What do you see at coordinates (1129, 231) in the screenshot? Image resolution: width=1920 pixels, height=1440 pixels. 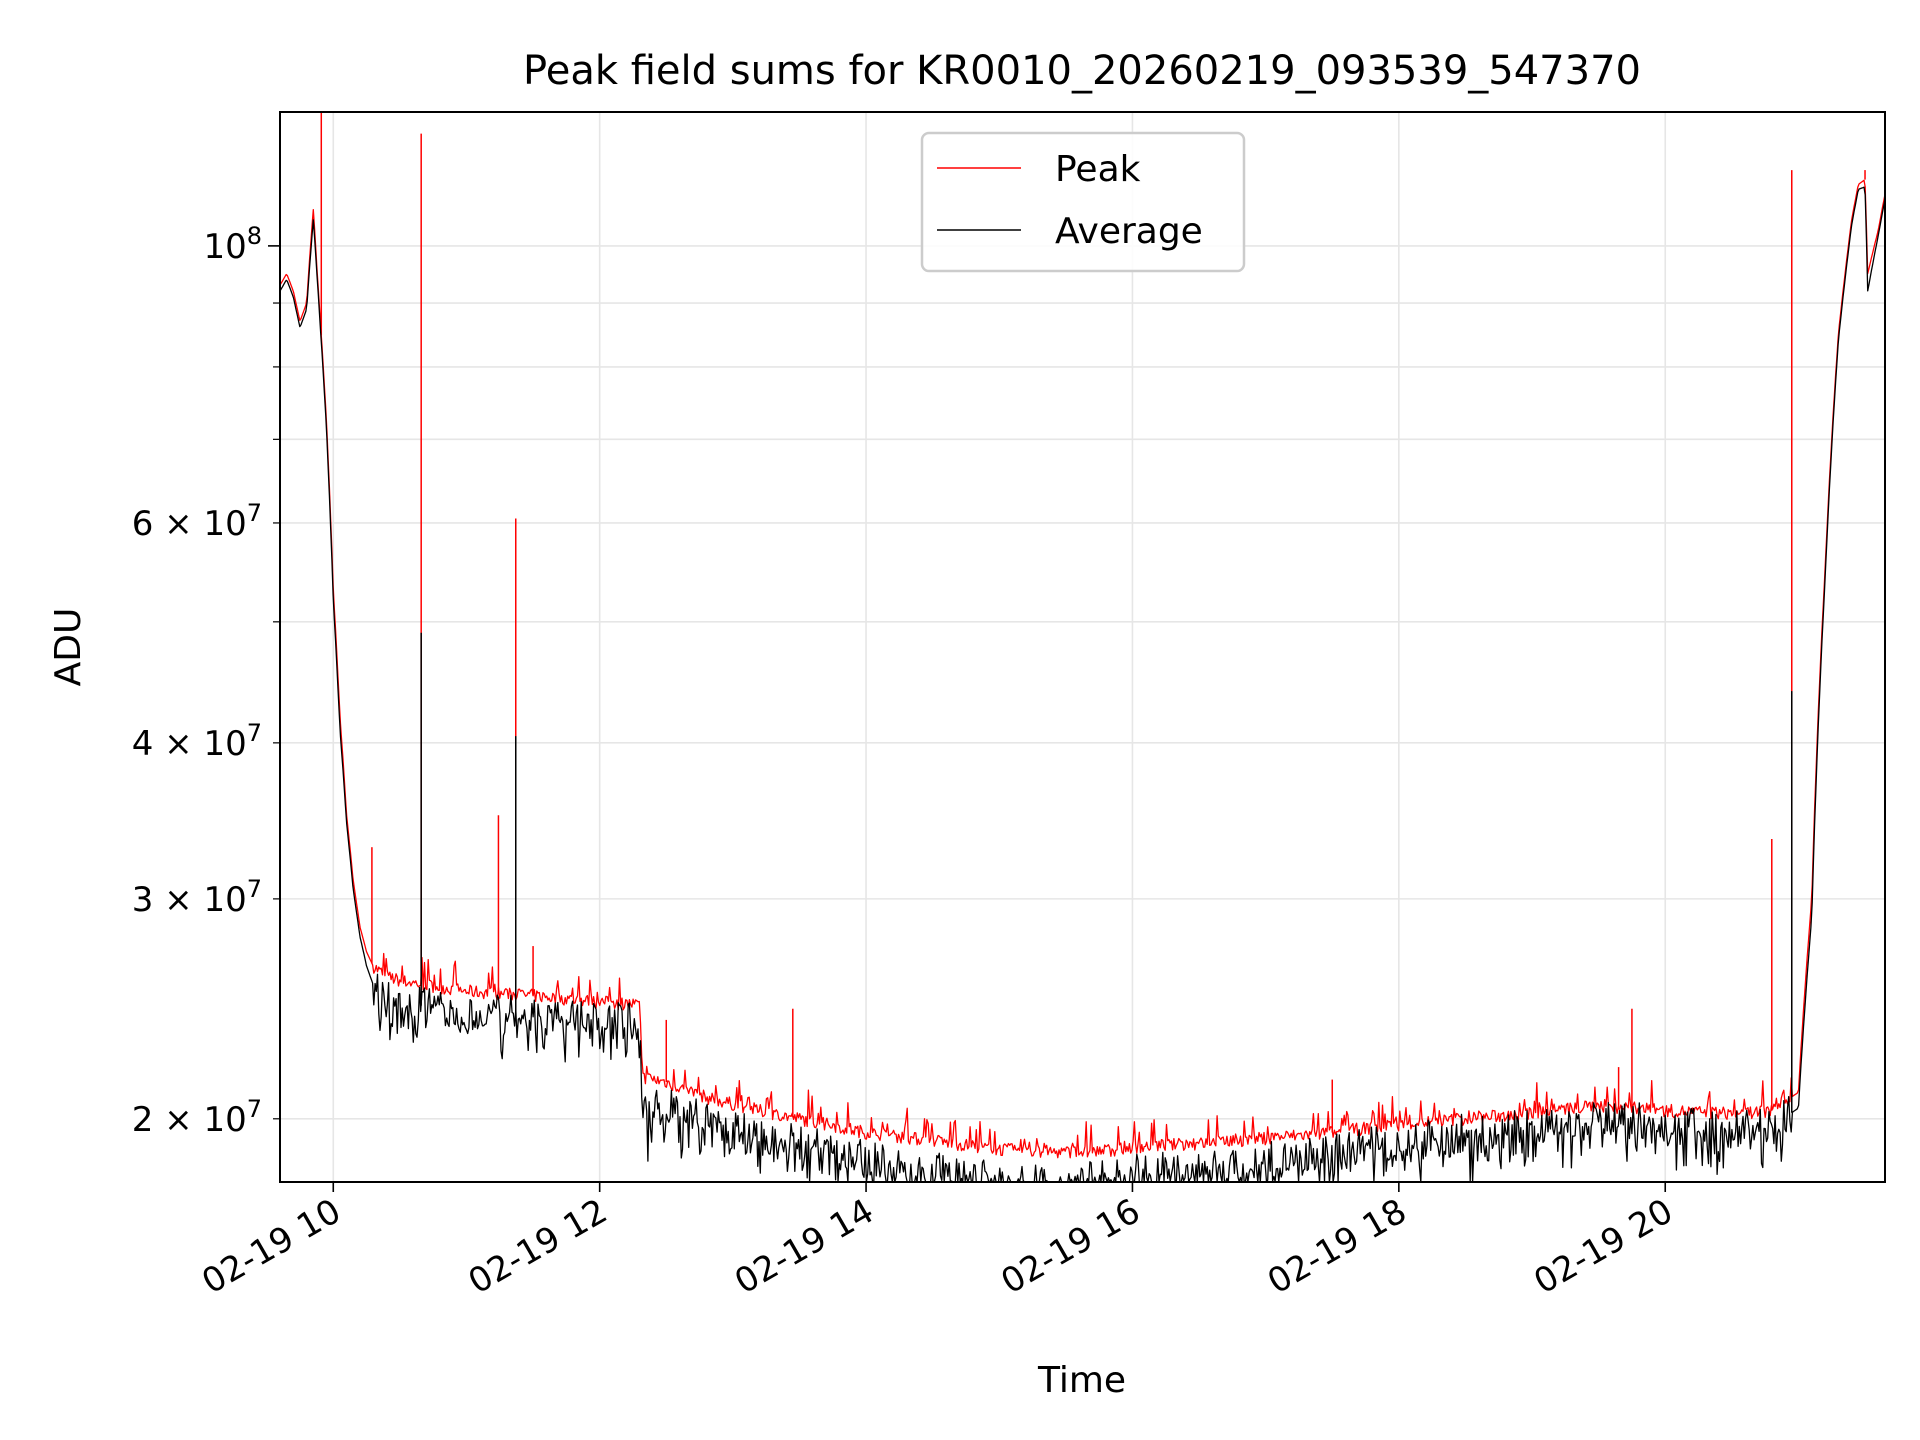 I see `legend-average-label: Average` at bounding box center [1129, 231].